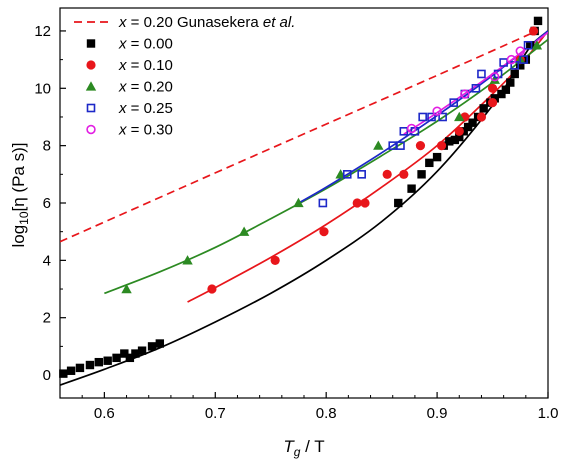 The height and width of the screenshot is (464, 561). Describe the element at coordinates (145, 108) in the screenshot. I see `legend-label: x = 0.25` at that location.